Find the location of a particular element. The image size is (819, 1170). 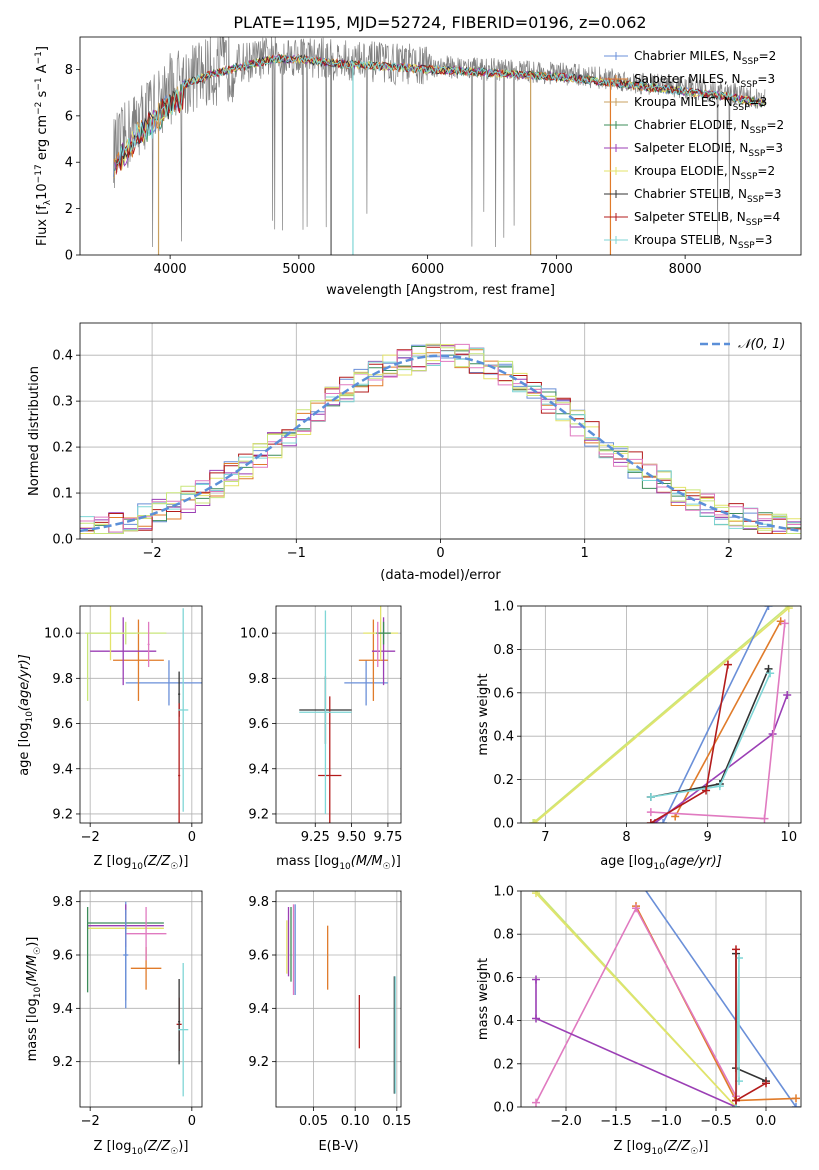

y-tick-label: 0.3 is located at coordinates (62, 402).